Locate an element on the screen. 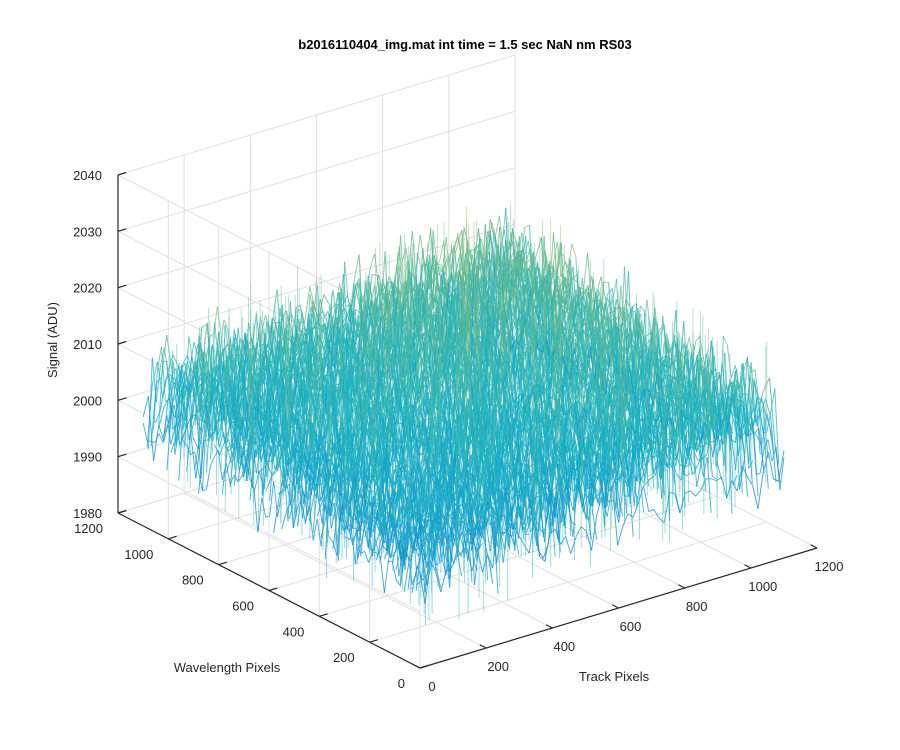 The height and width of the screenshot is (750, 900). side-wall-grid-line is located at coordinates (269, 534).